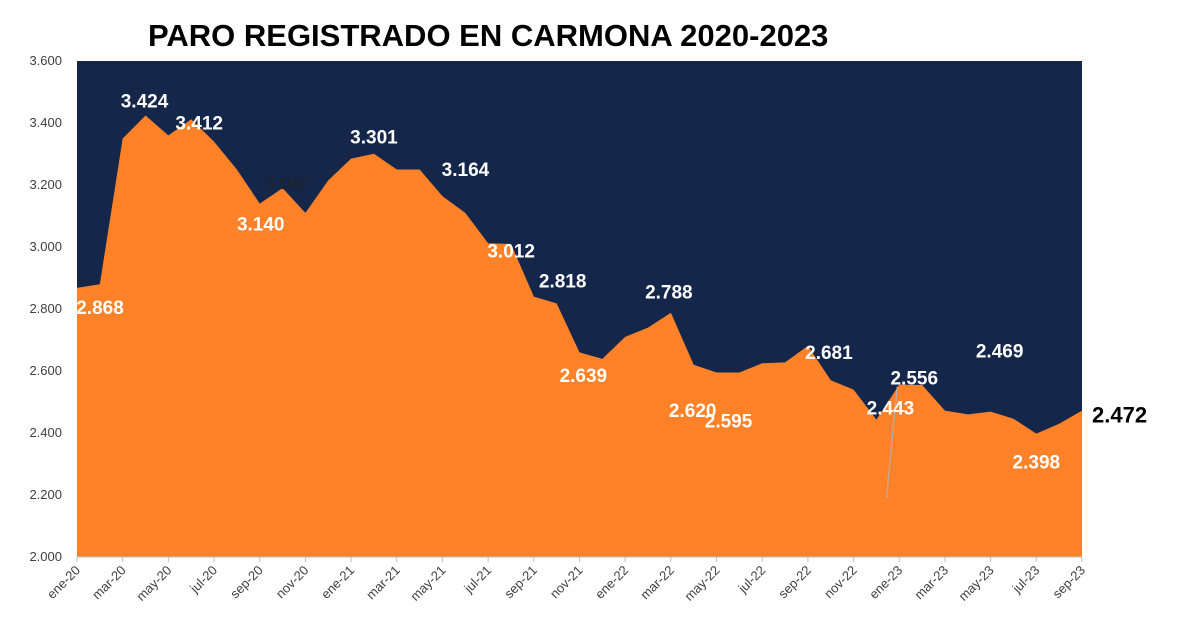  Describe the element at coordinates (931, 583) in the screenshot. I see `x-tick-label: mar-23` at that location.